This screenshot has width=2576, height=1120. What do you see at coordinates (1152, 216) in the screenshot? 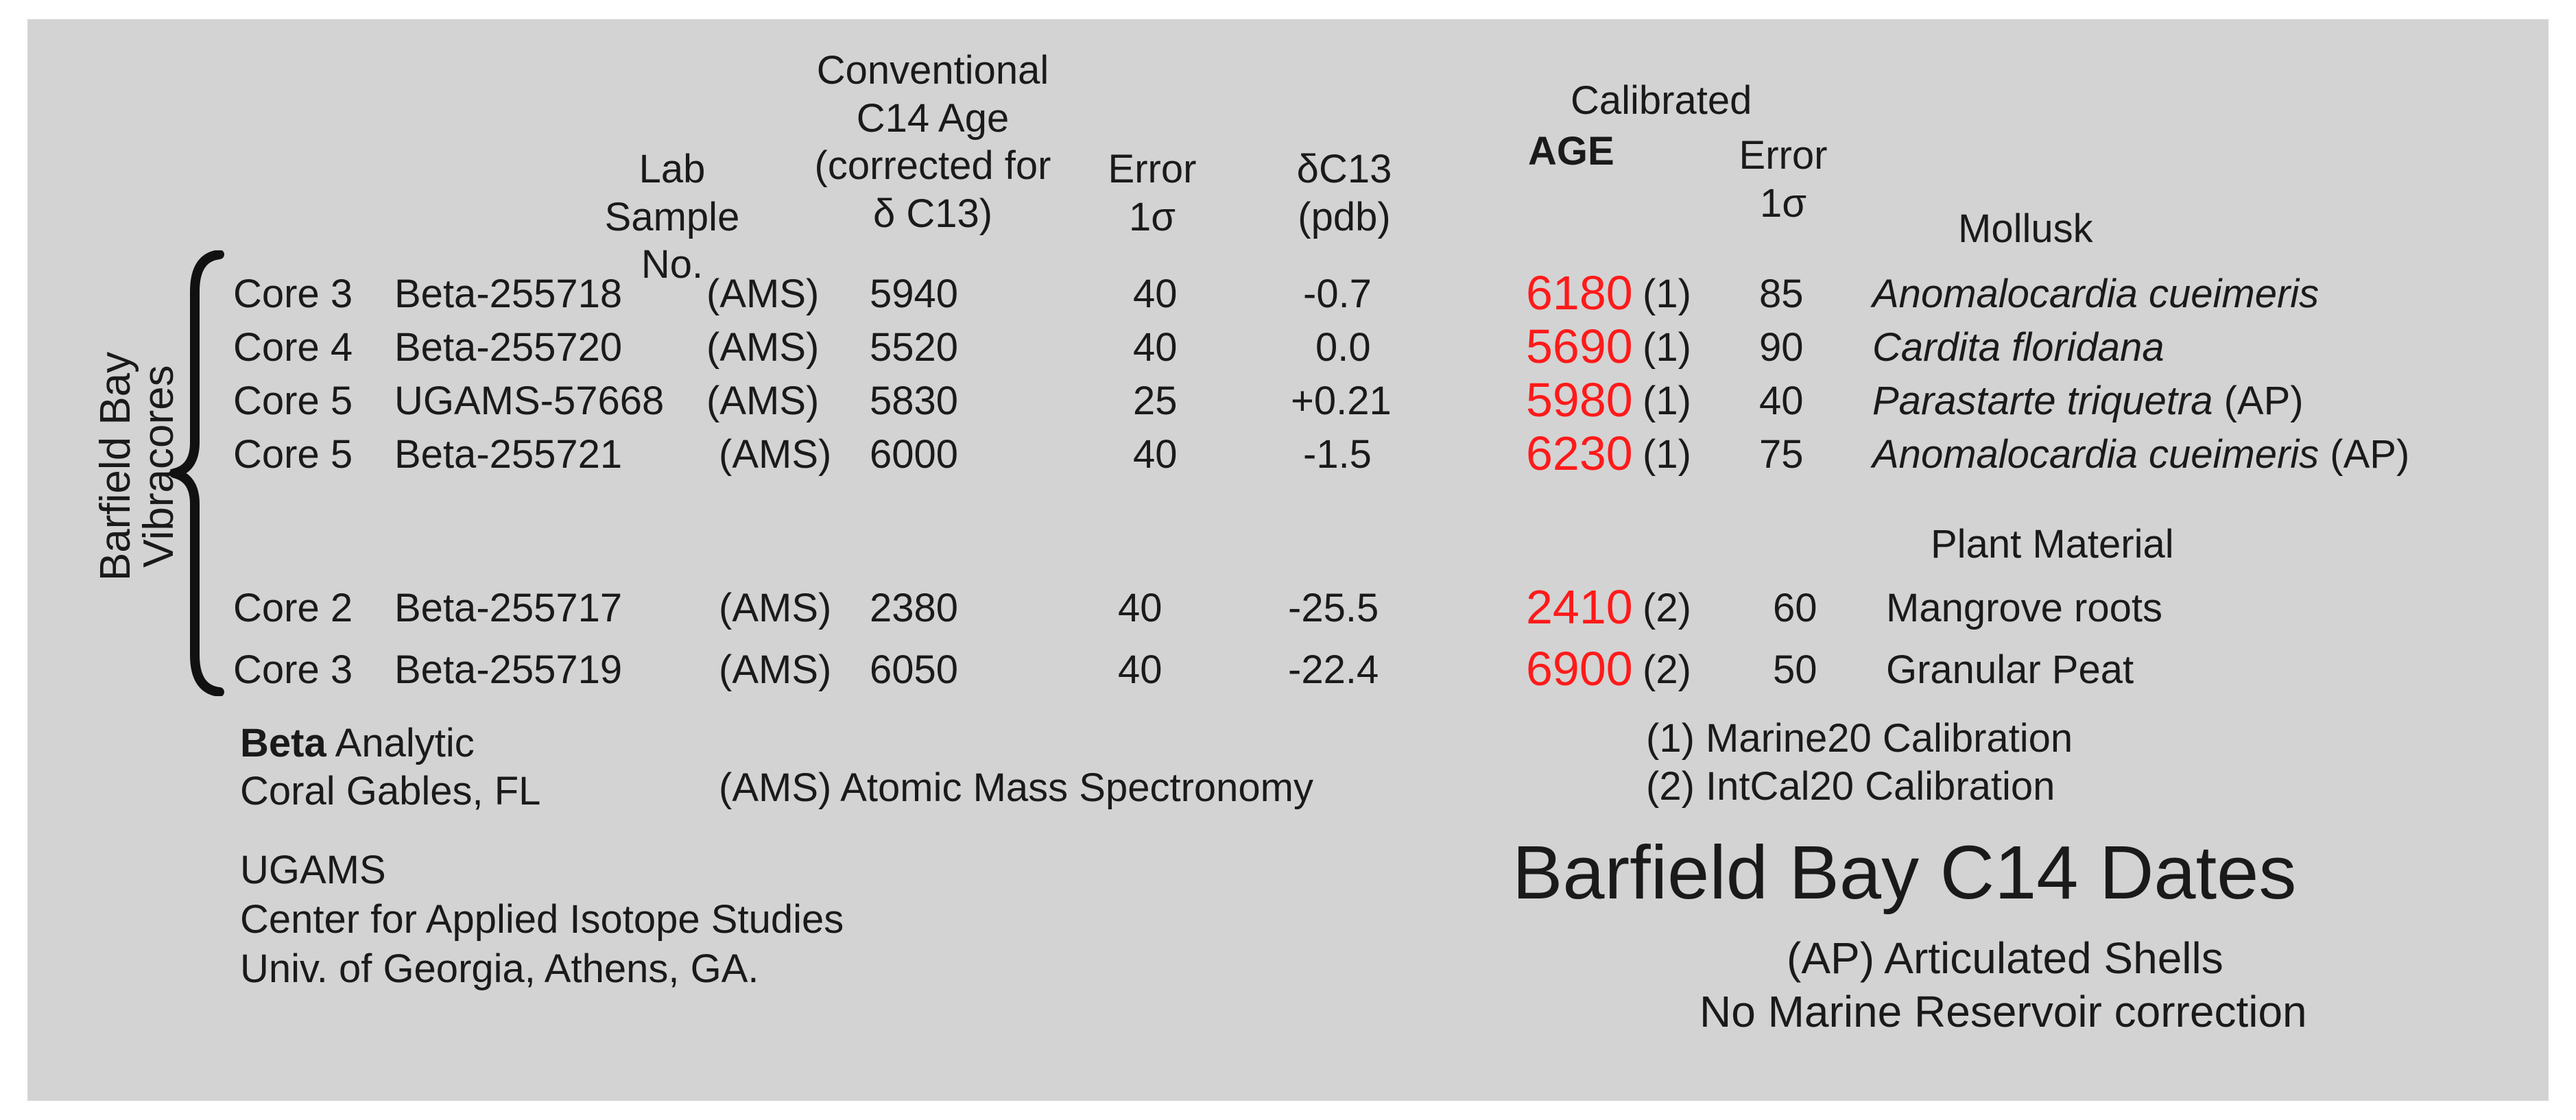
I see `header-error-line-2: 1σ` at bounding box center [1152, 216].